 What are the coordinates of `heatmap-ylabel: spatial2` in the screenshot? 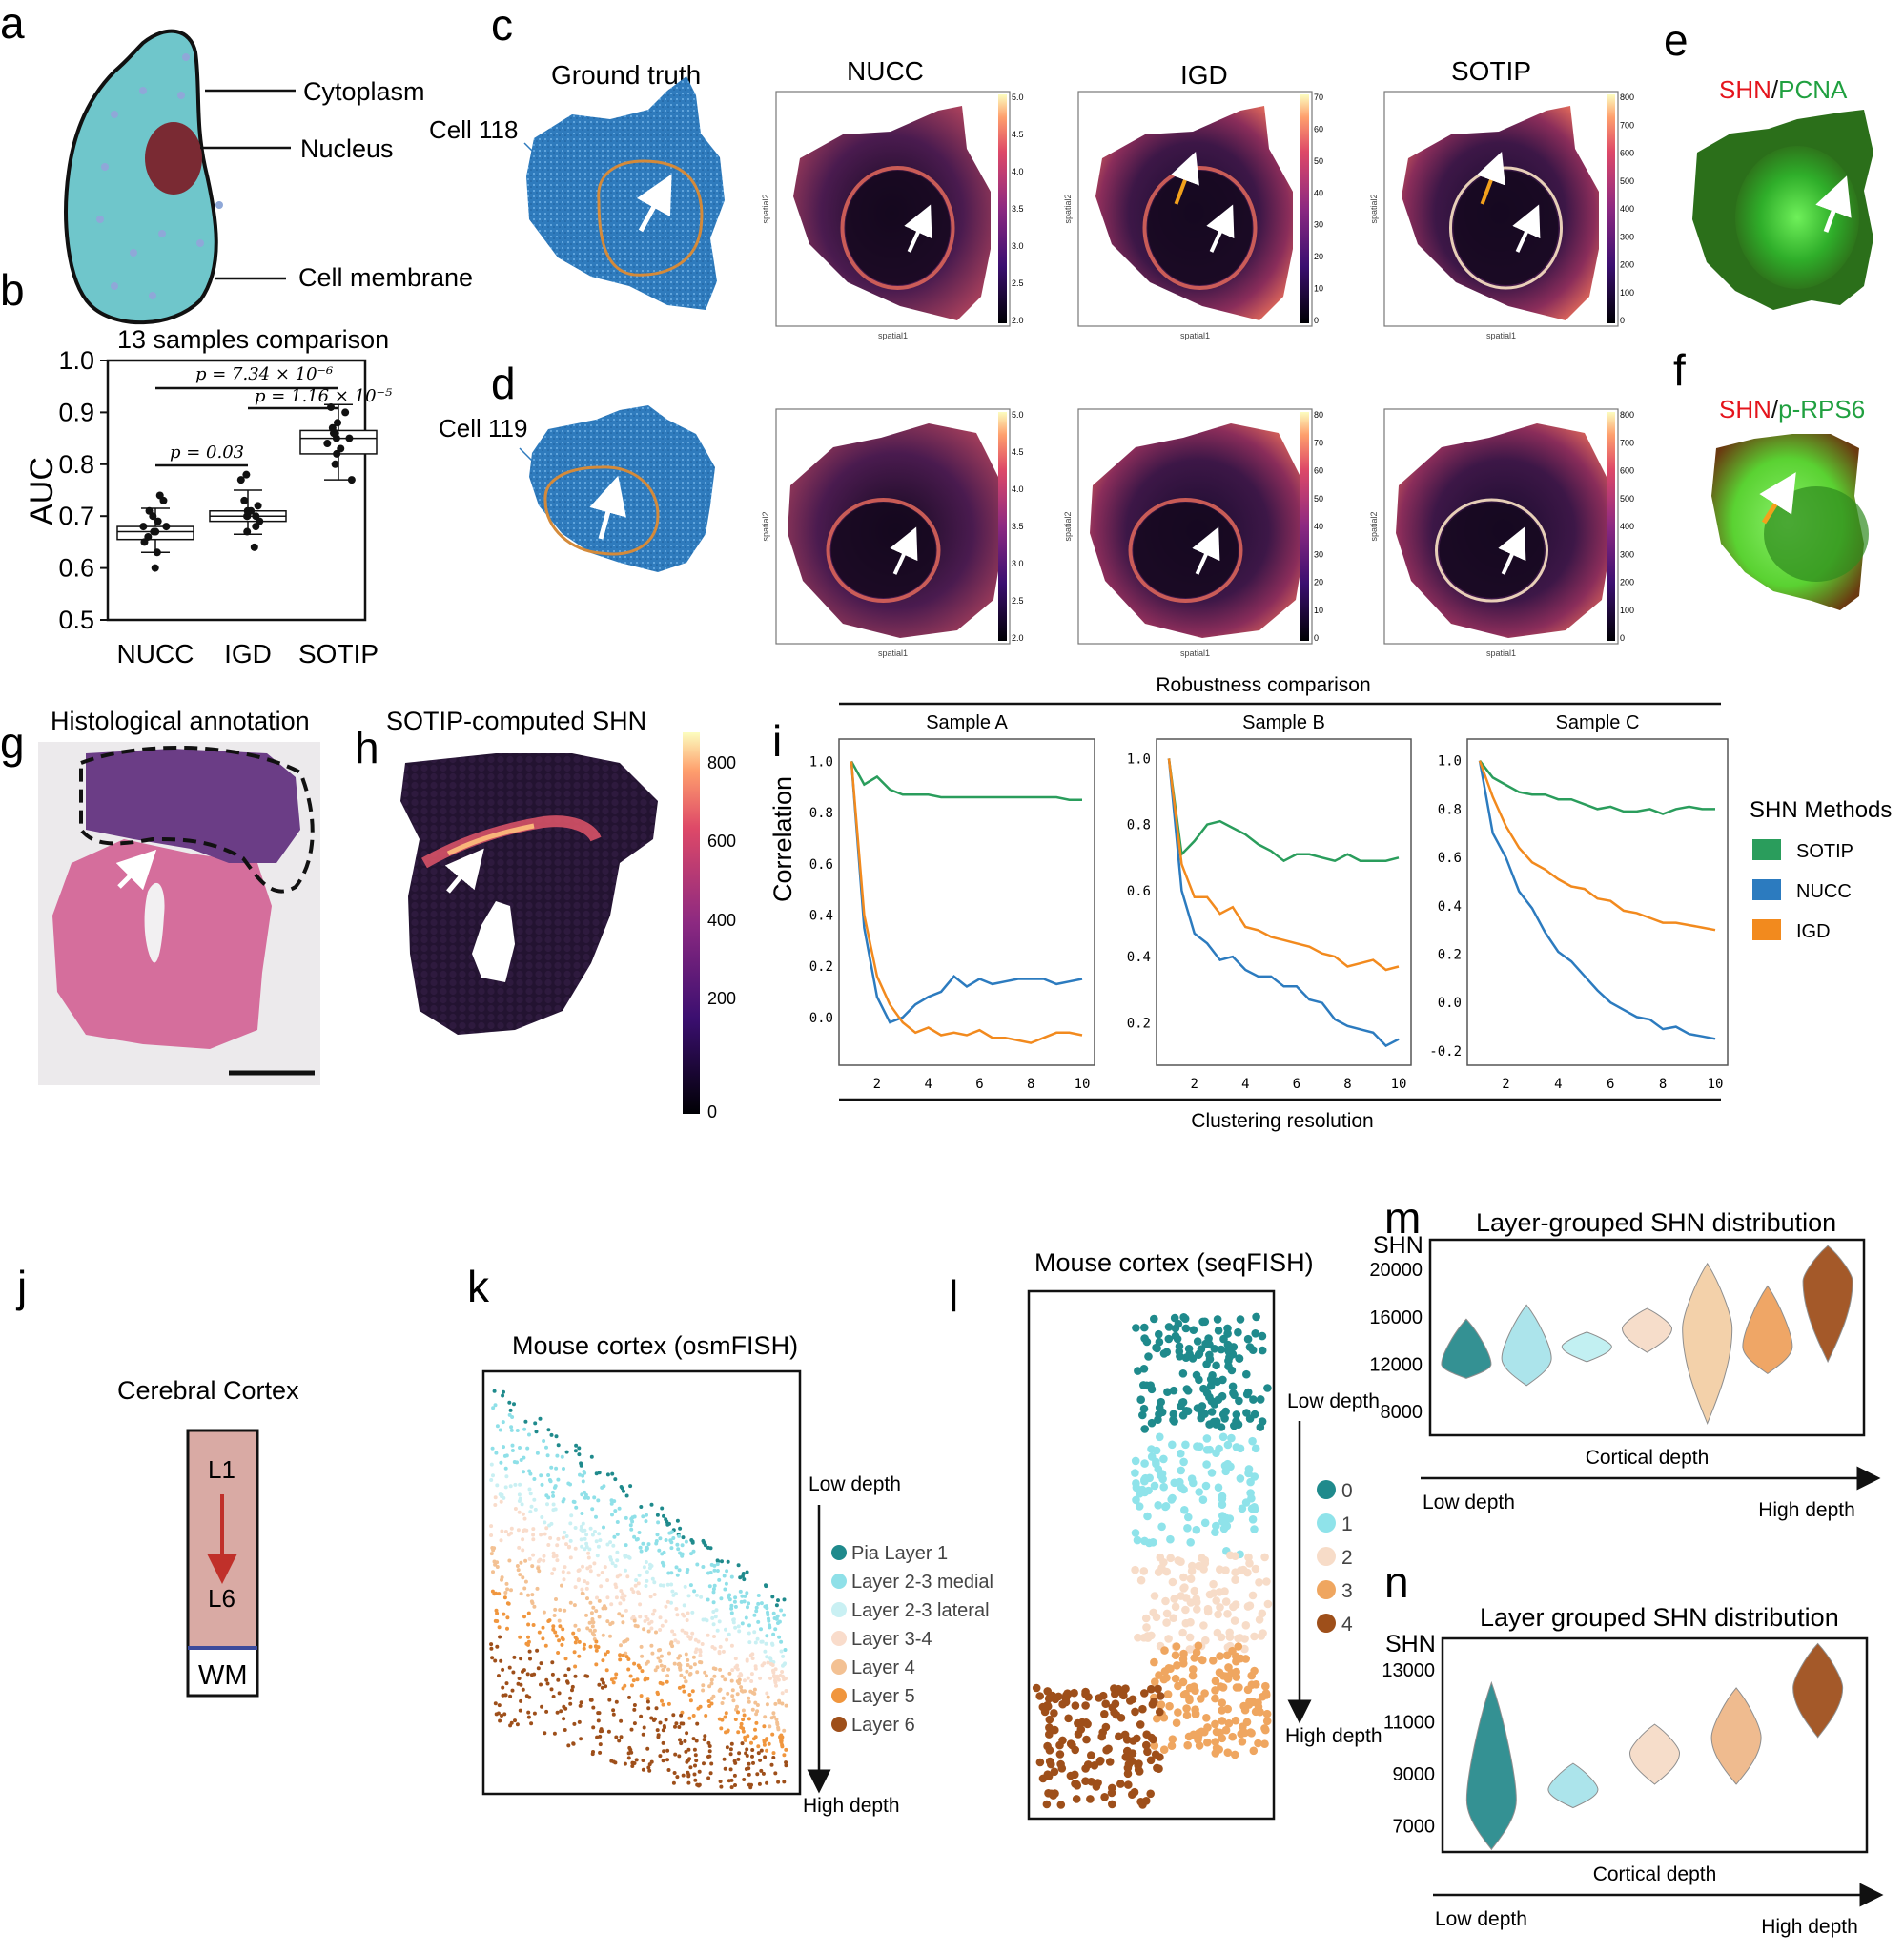 It's located at (1068, 526).